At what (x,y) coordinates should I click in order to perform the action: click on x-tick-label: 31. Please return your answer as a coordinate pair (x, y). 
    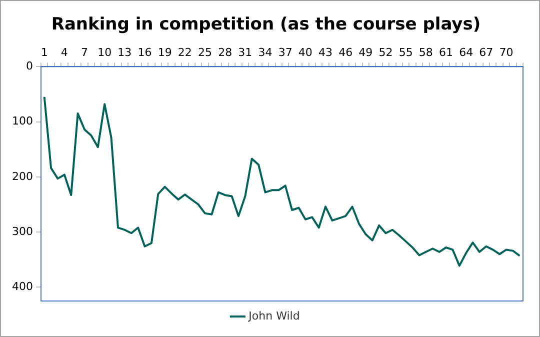
    Looking at the image, I should click on (245, 52).